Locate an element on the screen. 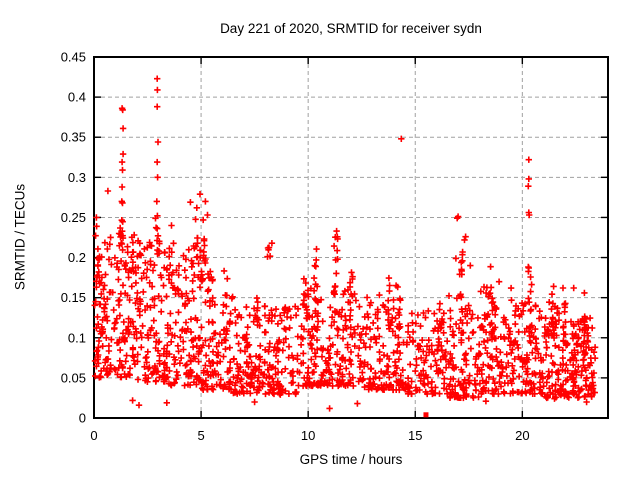 This screenshot has width=640, height=480. y-tick-label: 0.15 is located at coordinates (73, 297).